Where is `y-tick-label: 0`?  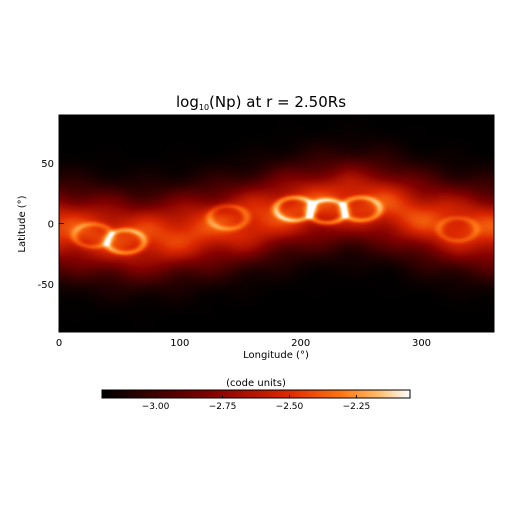
y-tick-label: 0 is located at coordinates (51, 225).